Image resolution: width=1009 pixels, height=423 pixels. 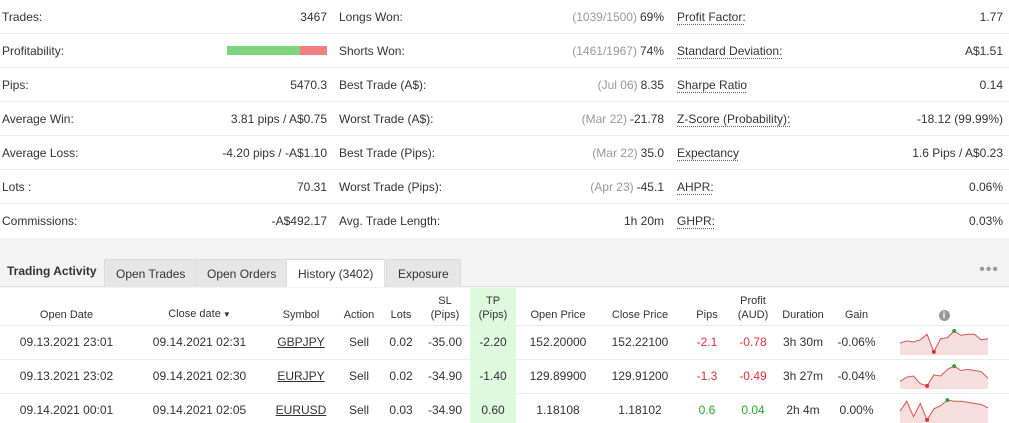 I want to click on cell-sl: -35.00, so click(x=445, y=341).